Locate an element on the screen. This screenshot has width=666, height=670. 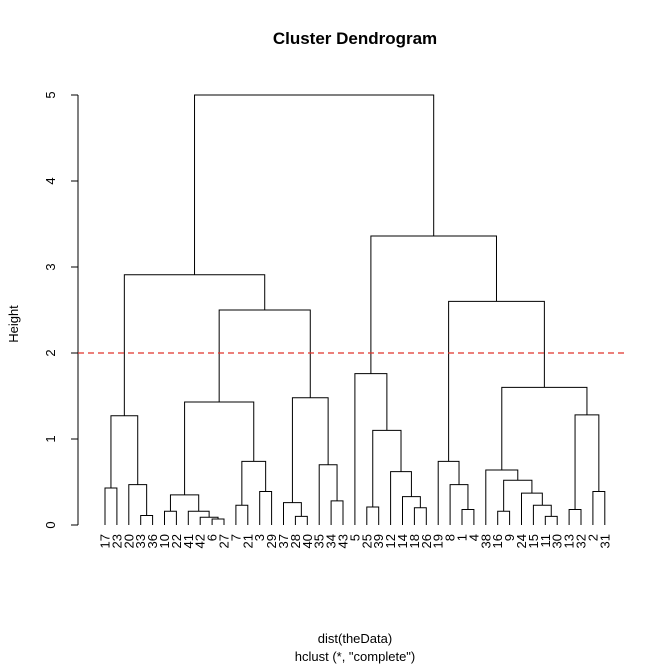
leaf-label: 35 is located at coordinates (319, 541).